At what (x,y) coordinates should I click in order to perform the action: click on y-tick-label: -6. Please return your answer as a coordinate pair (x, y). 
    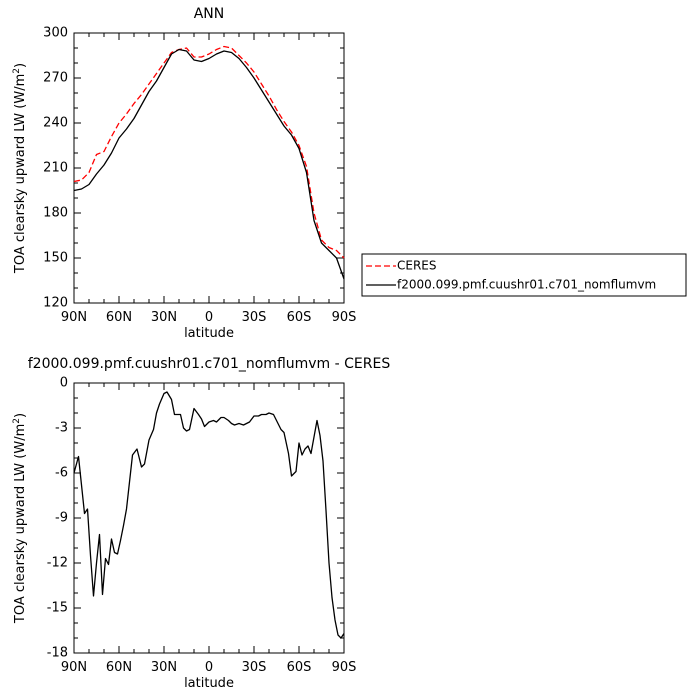
    Looking at the image, I should click on (61, 473).